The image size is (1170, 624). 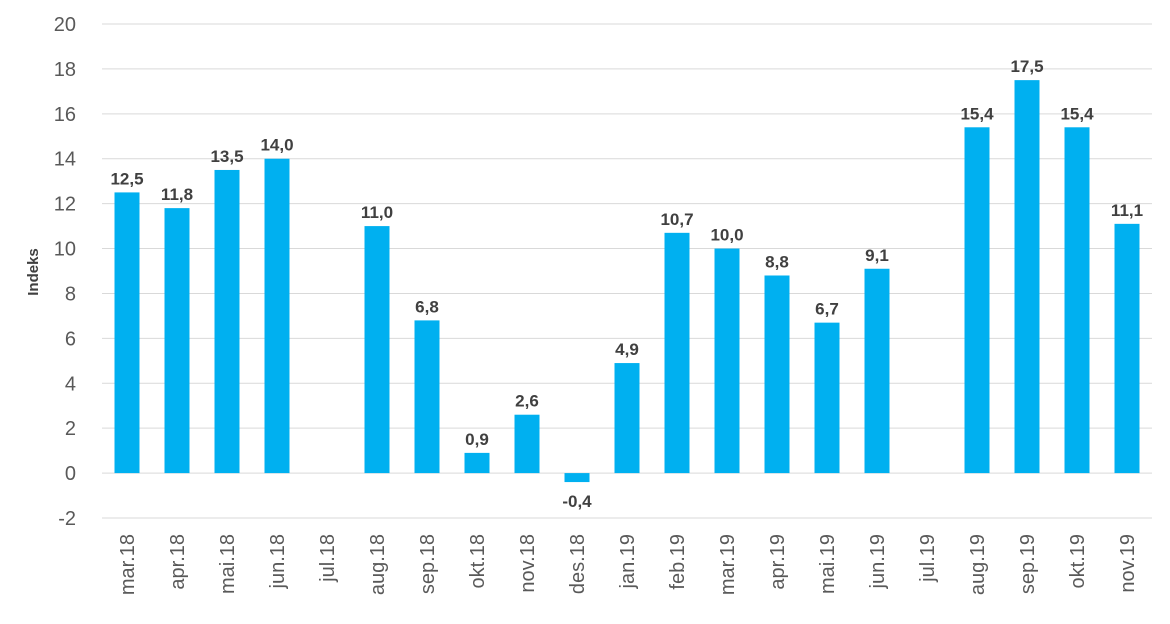 I want to click on x-tick-label: des.18, so click(x=578, y=564).